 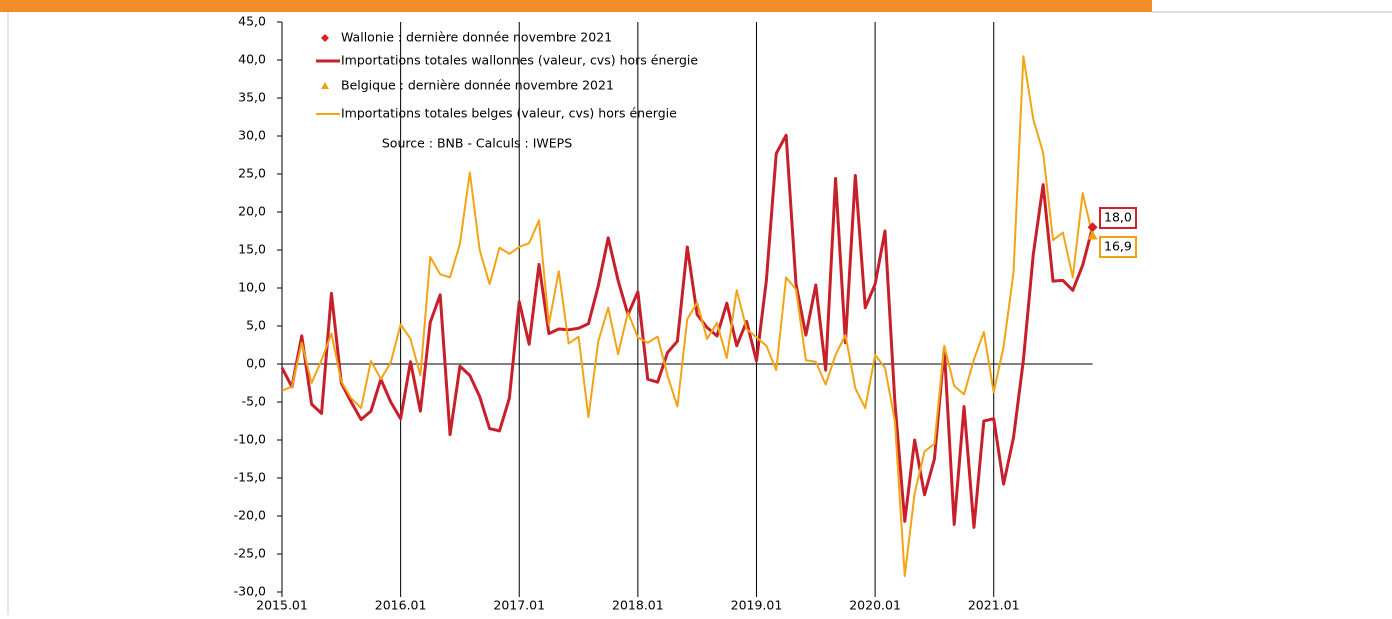 I want to click on x-tick-label: 2020.01, so click(x=875, y=605).